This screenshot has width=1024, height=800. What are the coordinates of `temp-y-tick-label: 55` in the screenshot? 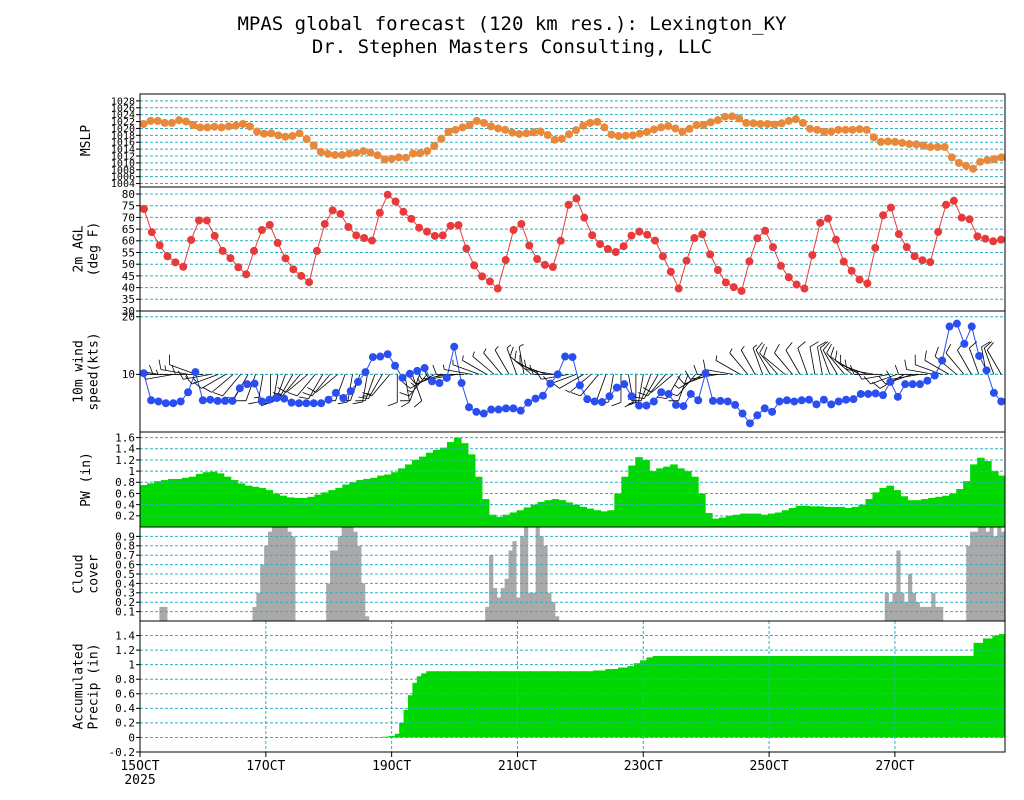 It's located at (128, 252).